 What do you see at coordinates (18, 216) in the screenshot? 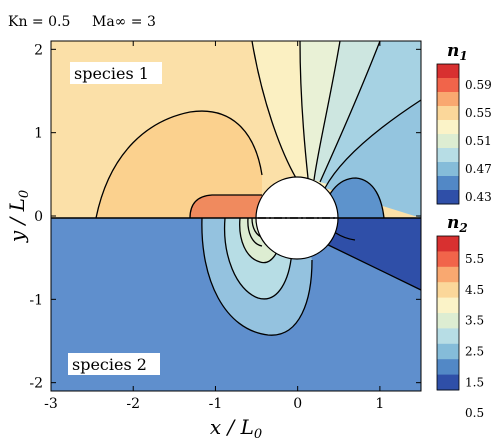
I see `y-axis-label: y / L0` at bounding box center [18, 216].